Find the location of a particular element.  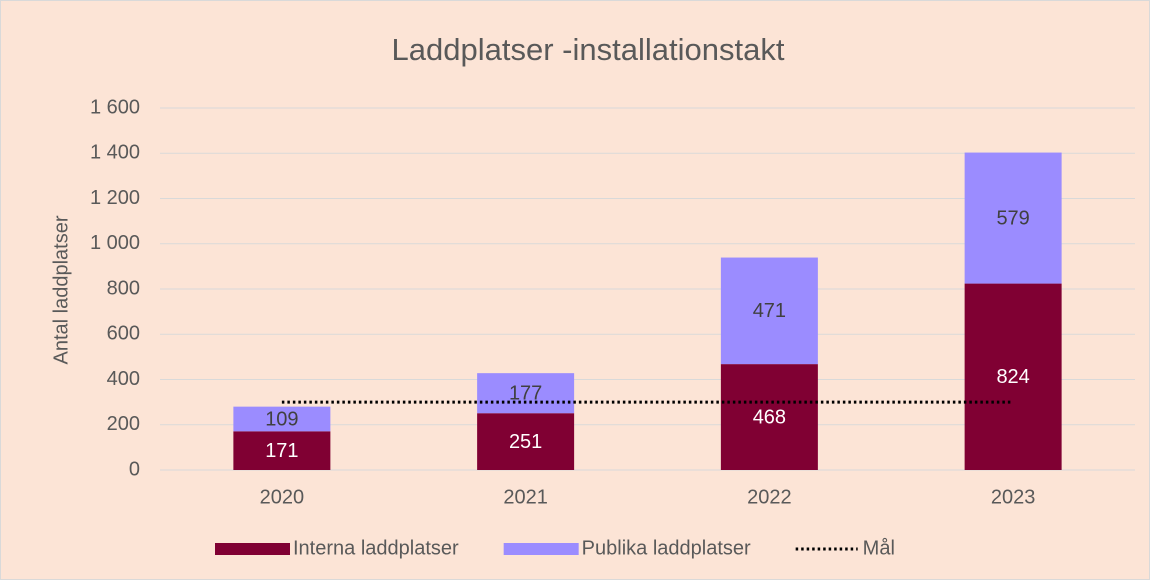

y-tick-label: 1 200 is located at coordinates (115, 198).